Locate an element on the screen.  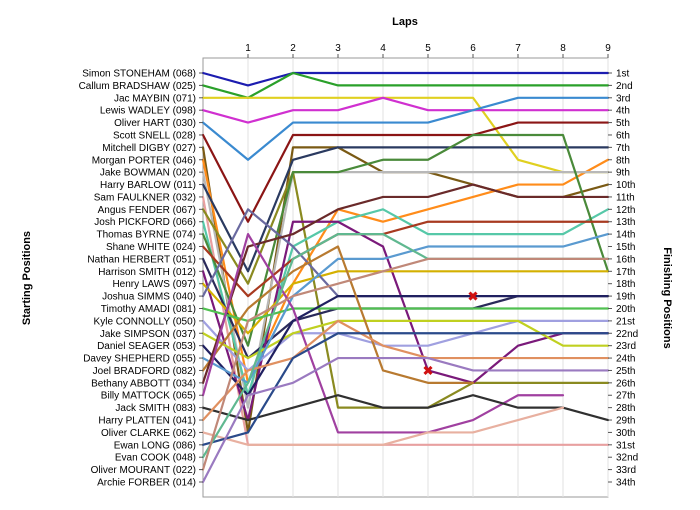
retired-x-marker is located at coordinates (428, 370).